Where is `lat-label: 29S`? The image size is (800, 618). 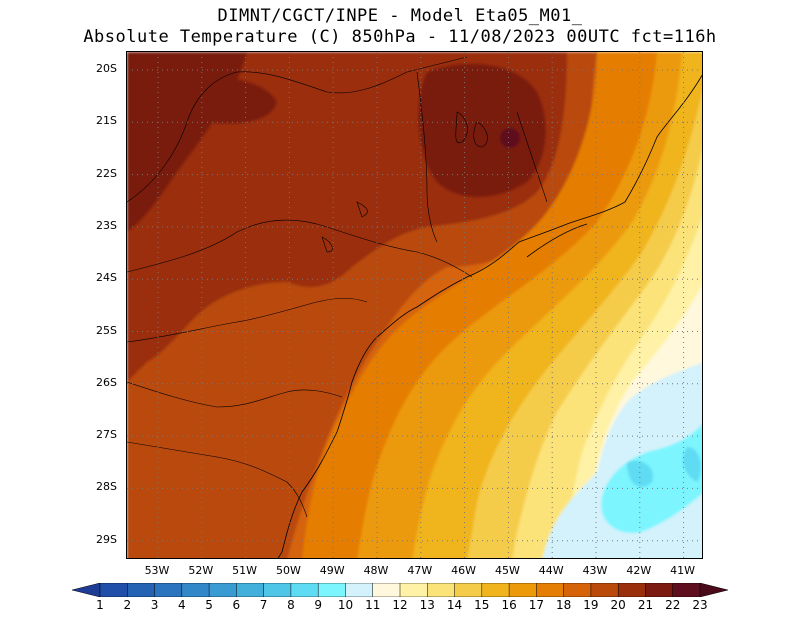 lat-label: 29S is located at coordinates (106, 539).